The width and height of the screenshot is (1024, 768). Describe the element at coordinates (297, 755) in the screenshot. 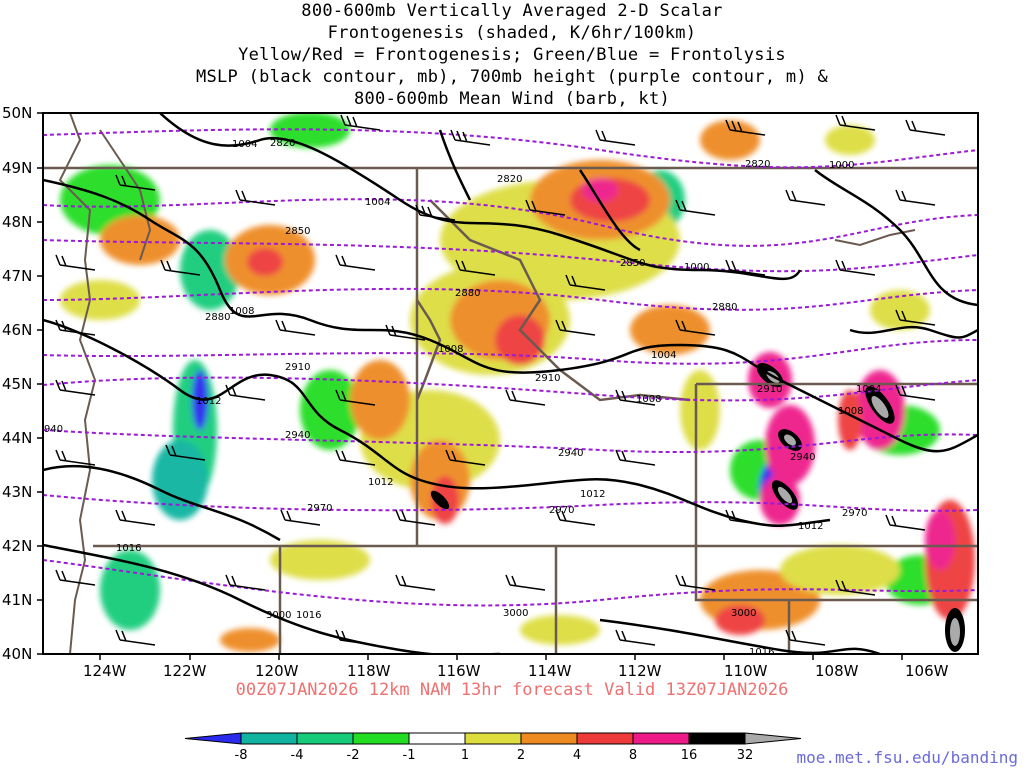

I see `colorbar-label: -4` at that location.